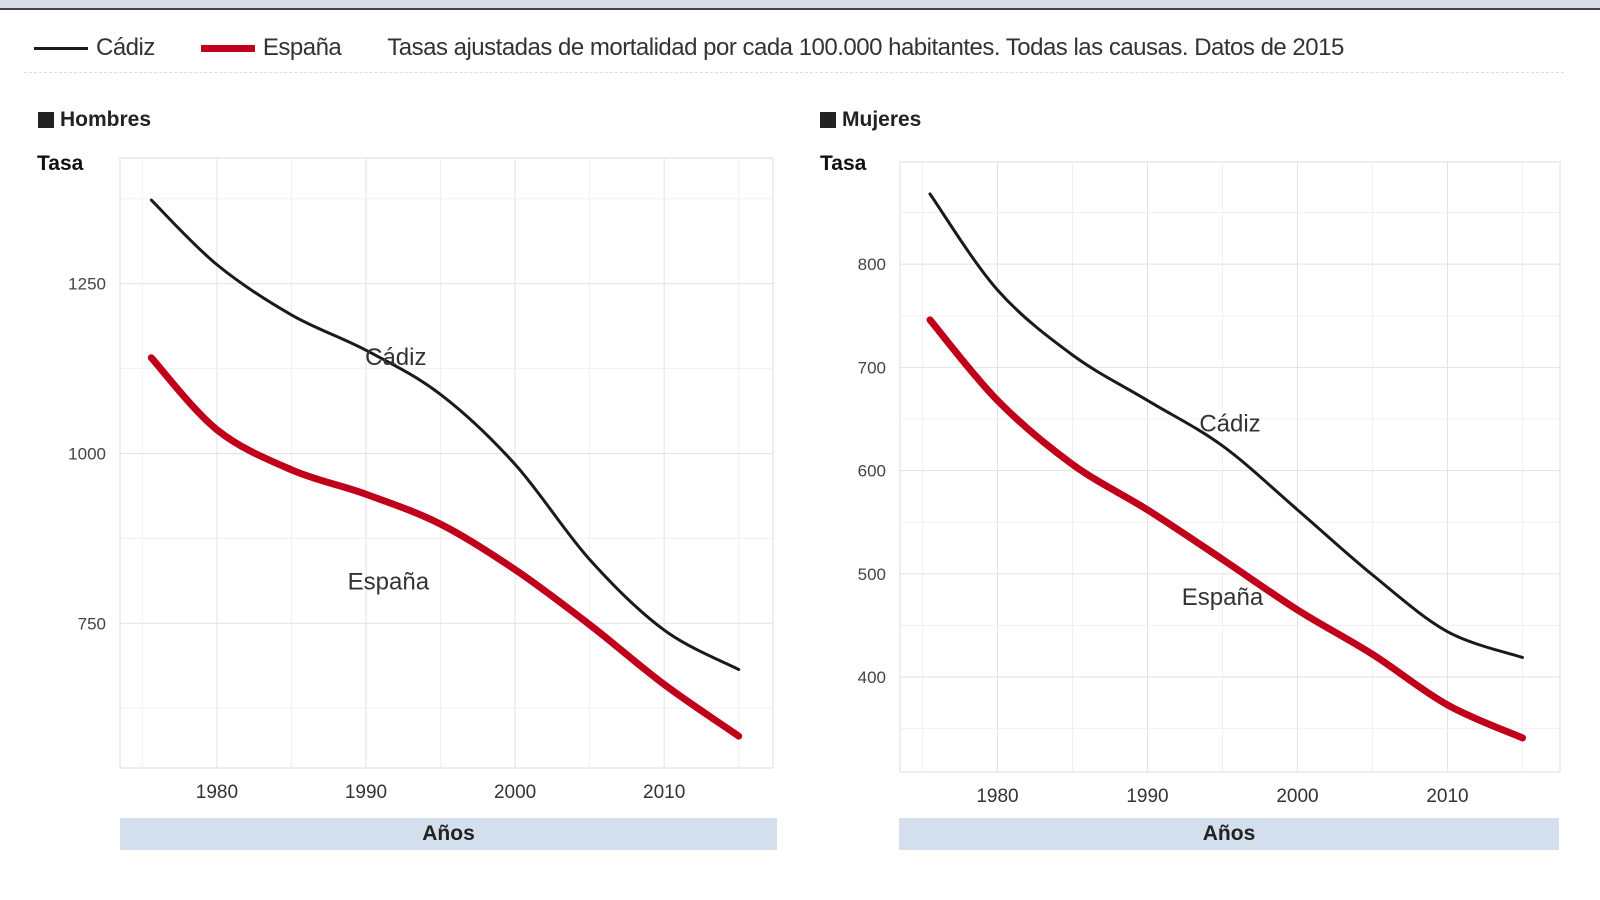 The image size is (1600, 900). I want to click on y-tick-label: 500, so click(872, 574).